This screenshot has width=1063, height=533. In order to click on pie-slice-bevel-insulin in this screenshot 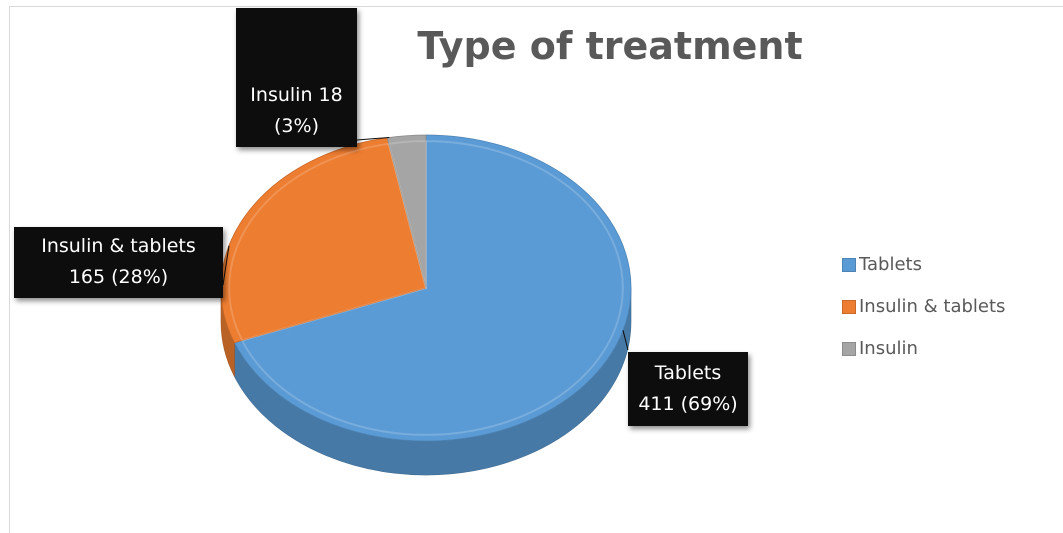, I will do `click(407, 214)`.